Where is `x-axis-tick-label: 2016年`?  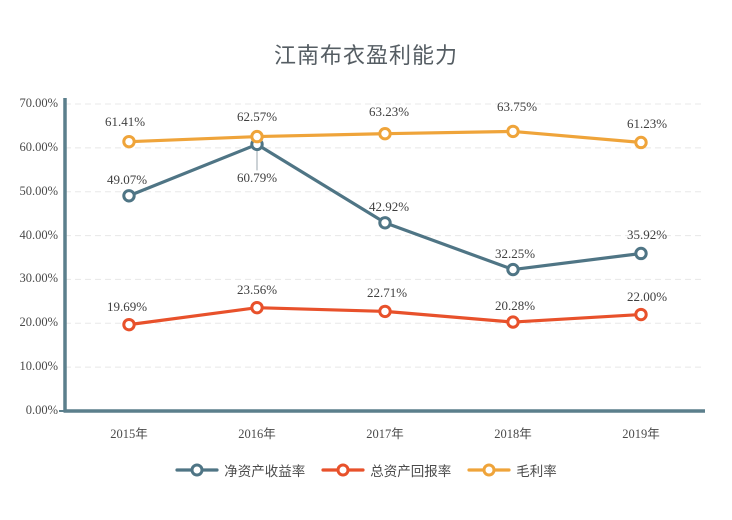 x-axis-tick-label: 2016年 is located at coordinates (257, 434).